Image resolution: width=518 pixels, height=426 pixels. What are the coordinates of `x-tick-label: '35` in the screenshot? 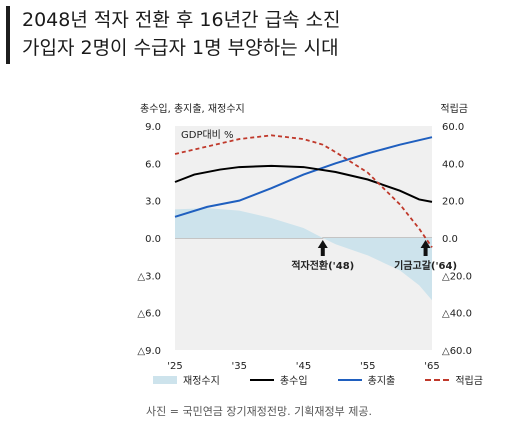 It's located at (239, 366).